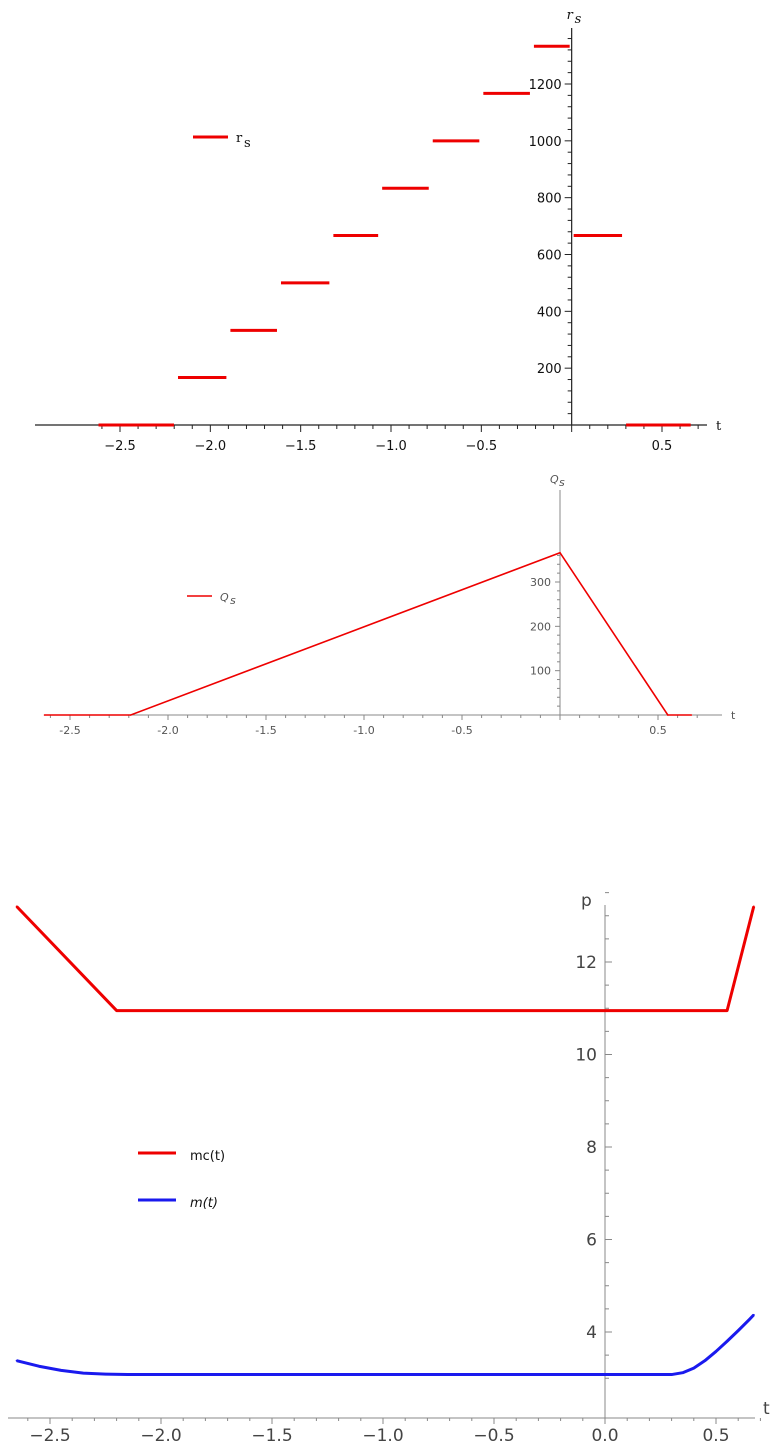  Describe the element at coordinates (363, 730) in the screenshot. I see `x-tick-label: -1.0` at that location.